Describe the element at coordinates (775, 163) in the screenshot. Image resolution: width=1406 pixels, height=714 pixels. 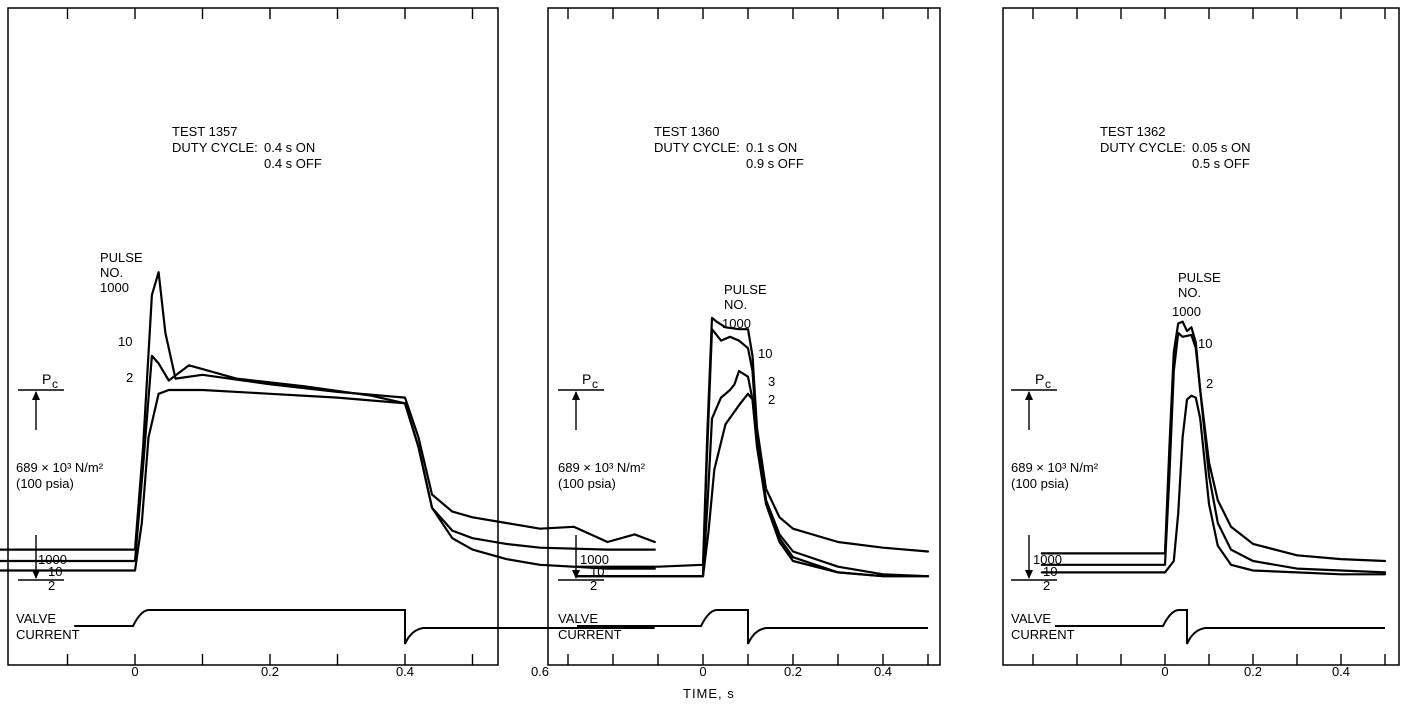
I see `duty-off-label: 0.9 s OFF` at that location.